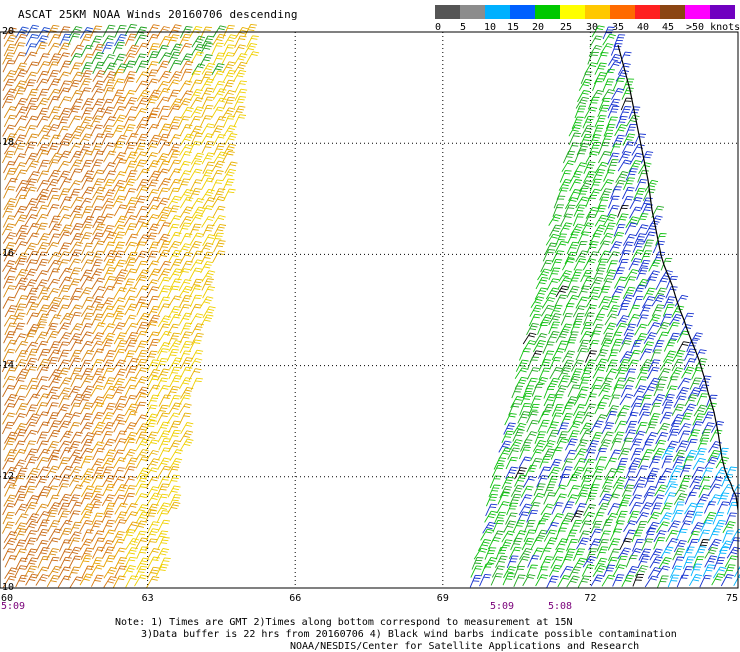 This screenshot has width=740, height=652. Describe the element at coordinates (590, 598) in the screenshot. I see `longitude-label: 72` at that location.